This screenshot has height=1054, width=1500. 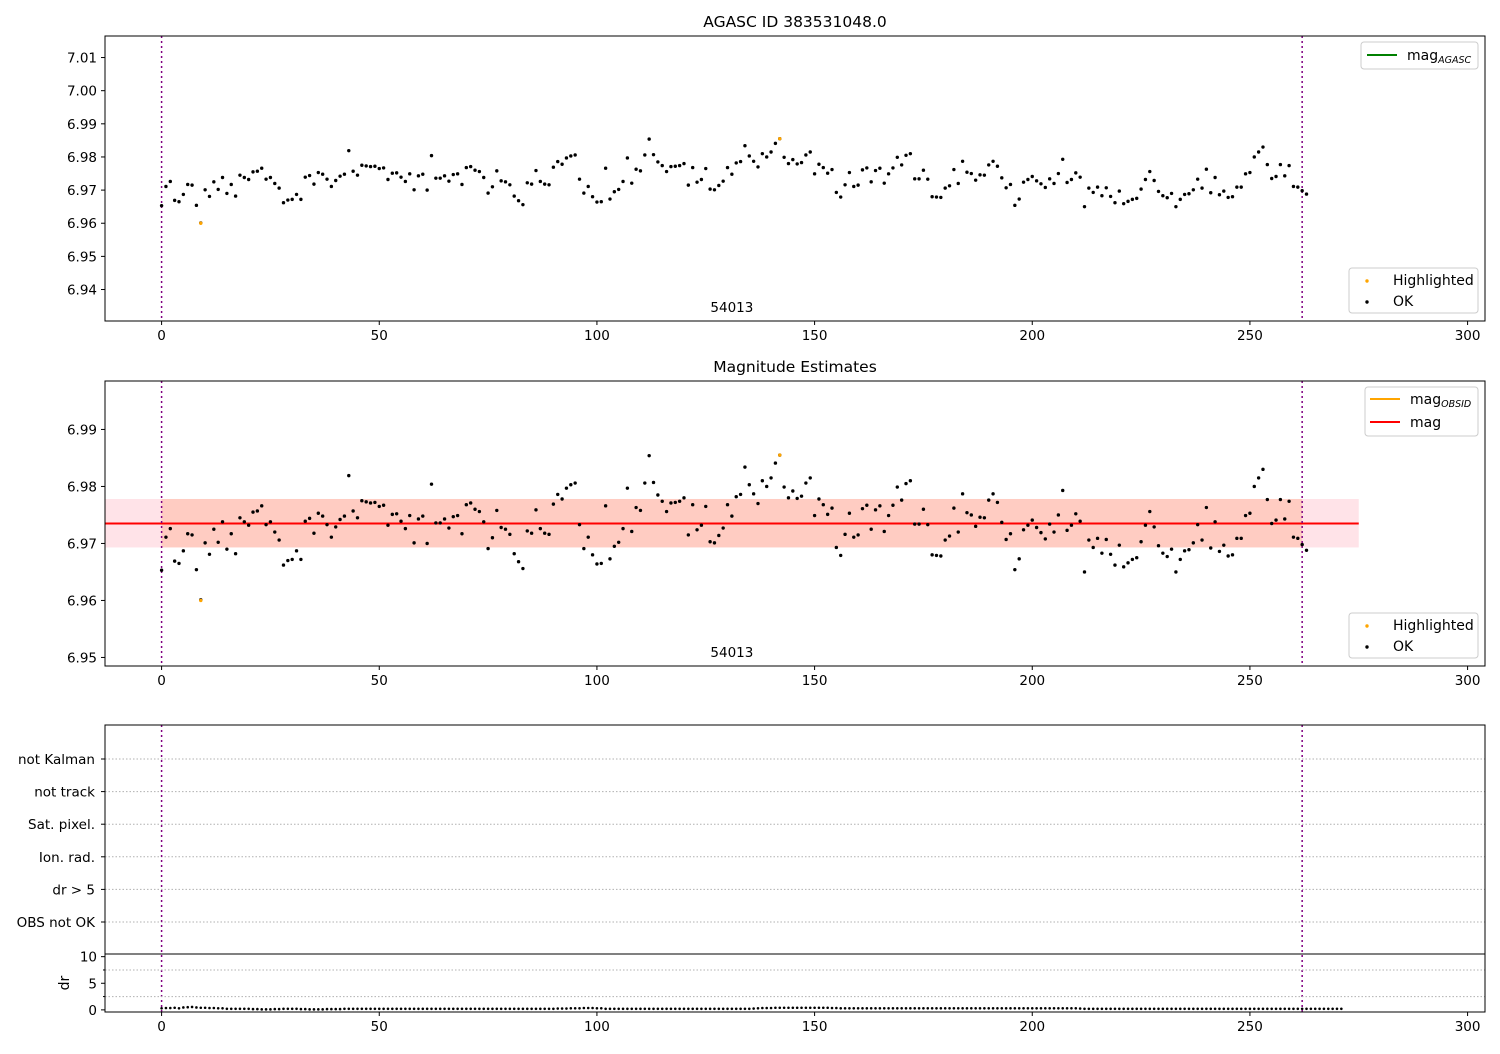 I want to click on dr-points, so click(x=751, y=1008).